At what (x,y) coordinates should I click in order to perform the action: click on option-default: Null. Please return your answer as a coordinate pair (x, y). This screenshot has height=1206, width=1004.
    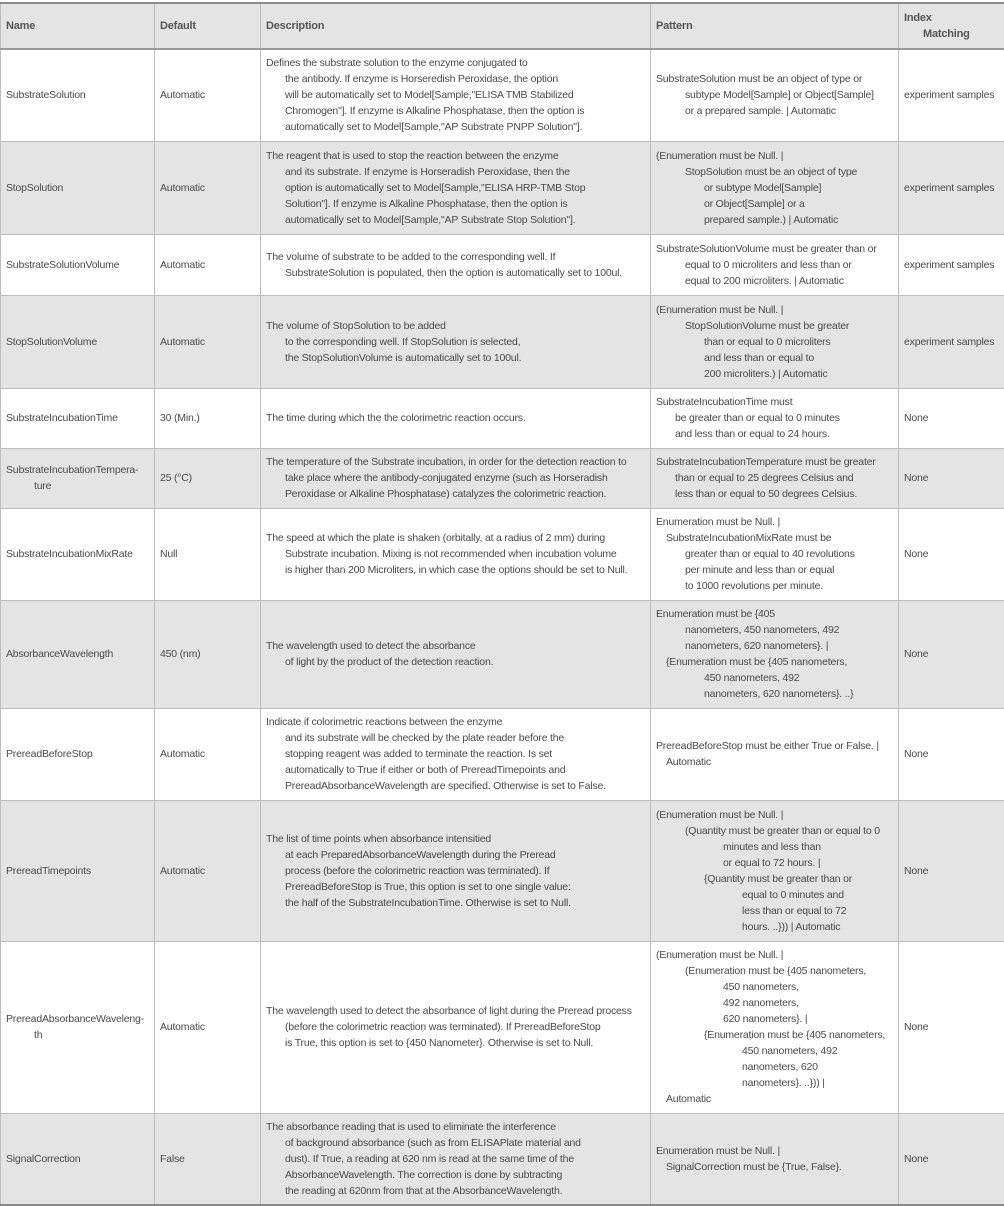
    Looking at the image, I should click on (208, 554).